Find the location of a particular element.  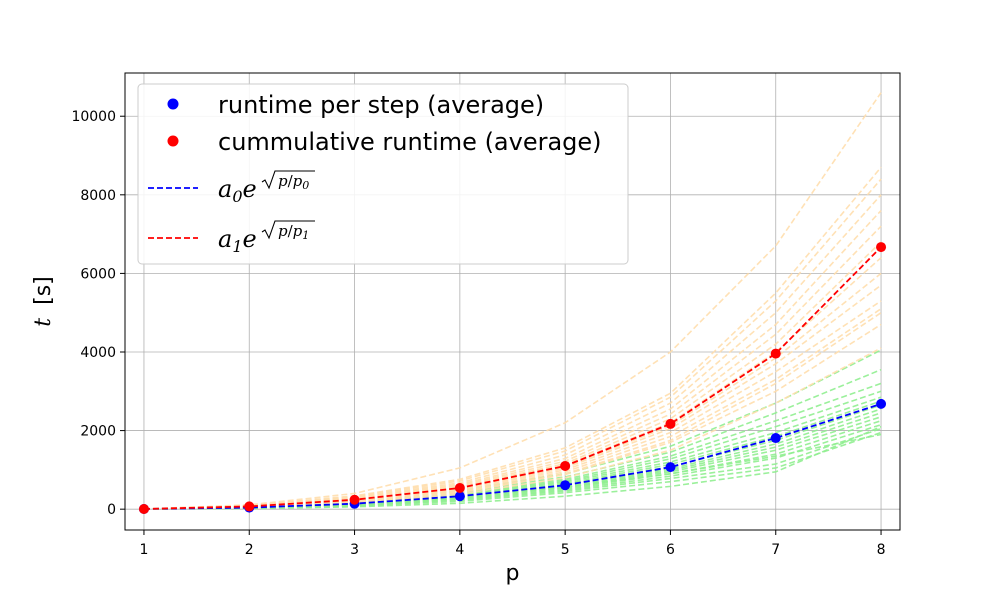

x-tick-label-7: 7 is located at coordinates (775, 550).